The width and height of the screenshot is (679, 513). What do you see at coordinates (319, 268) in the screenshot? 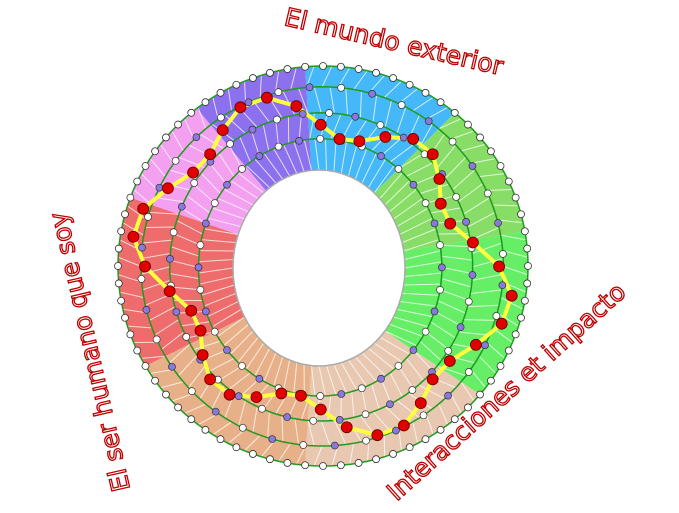
I see `inner-hole` at bounding box center [319, 268].